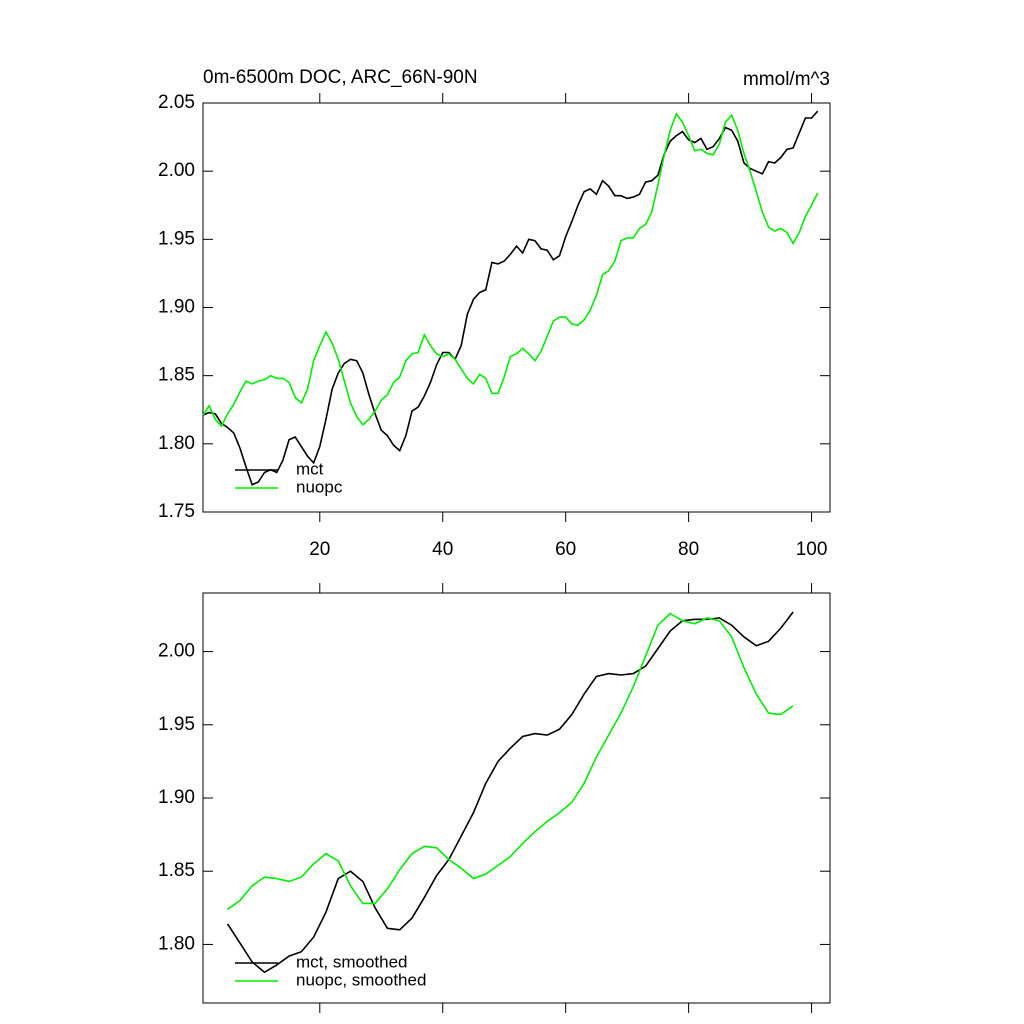  I want to click on legend-label: nuopc, smoothed, so click(361, 979).